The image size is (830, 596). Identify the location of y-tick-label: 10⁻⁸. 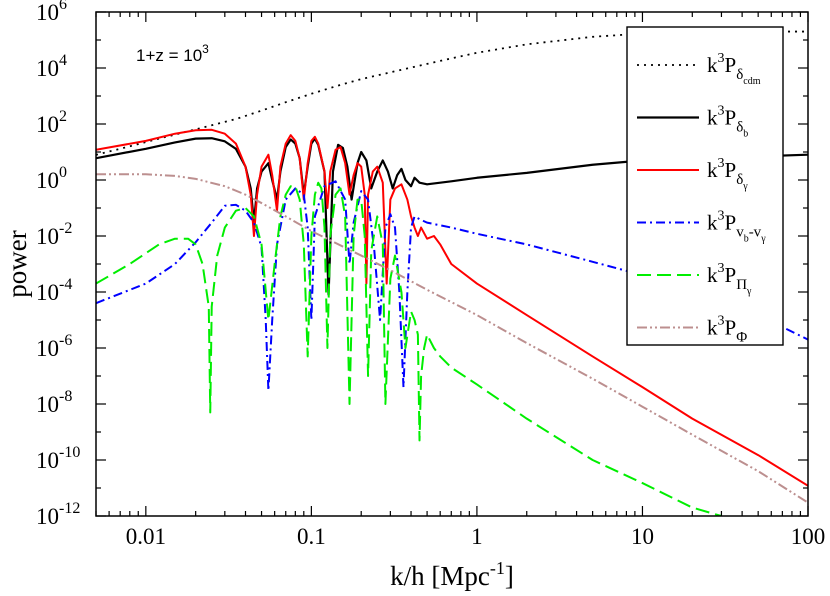
(54, 402).